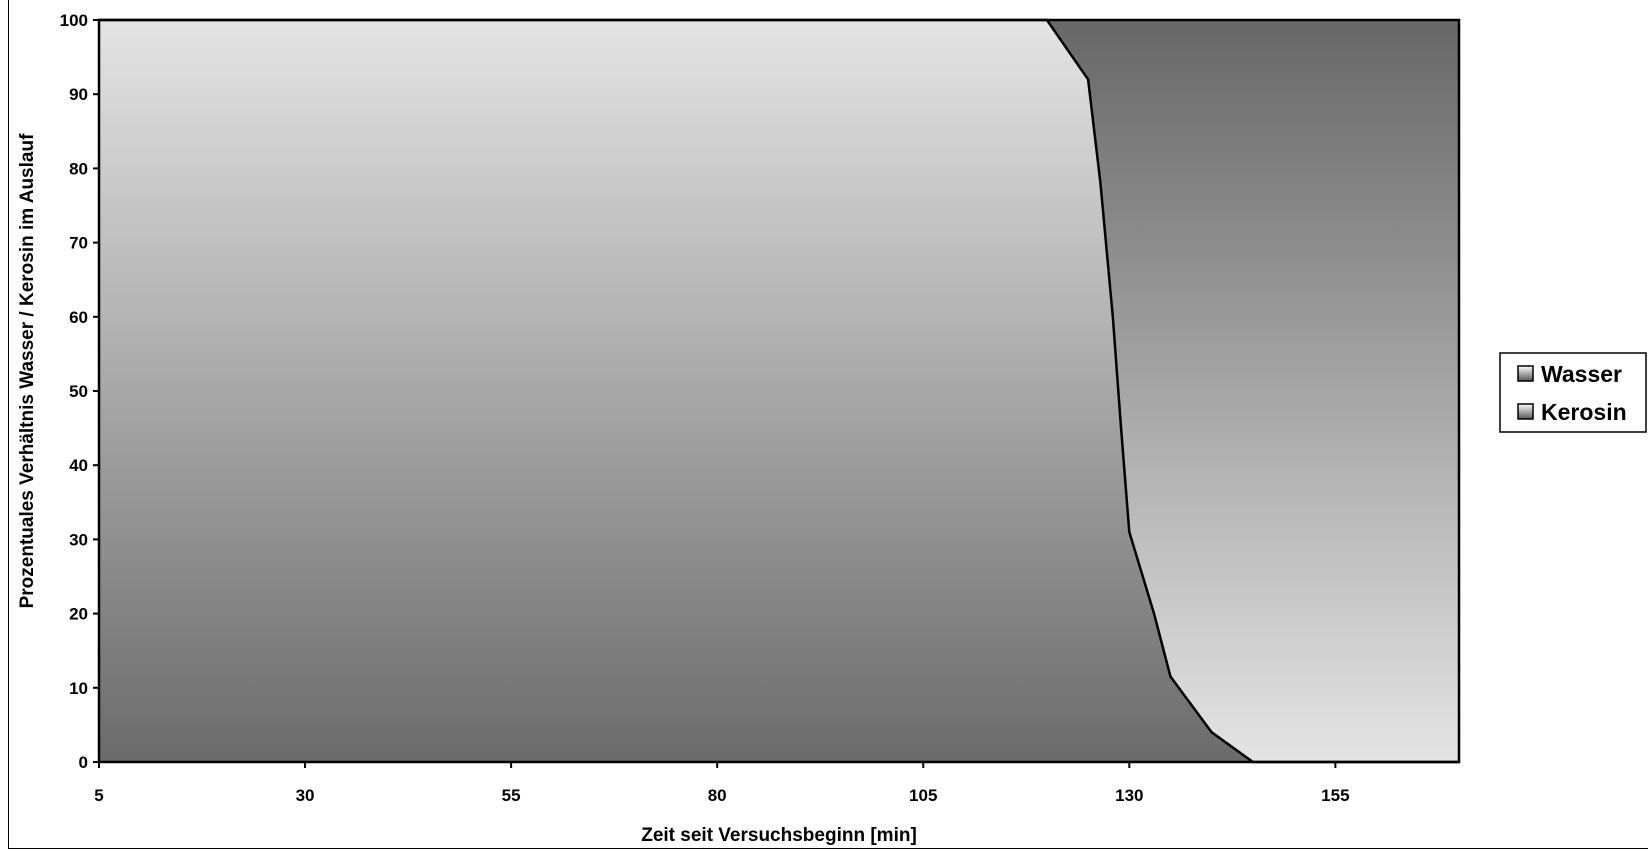 This screenshot has height=851, width=1651. Describe the element at coordinates (78, 168) in the screenshot. I see `y-tick-label: 80` at that location.